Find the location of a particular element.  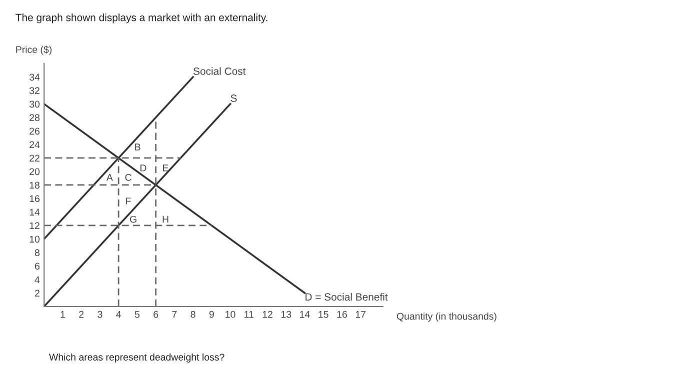

y-tick-label: 2 is located at coordinates (37, 293).